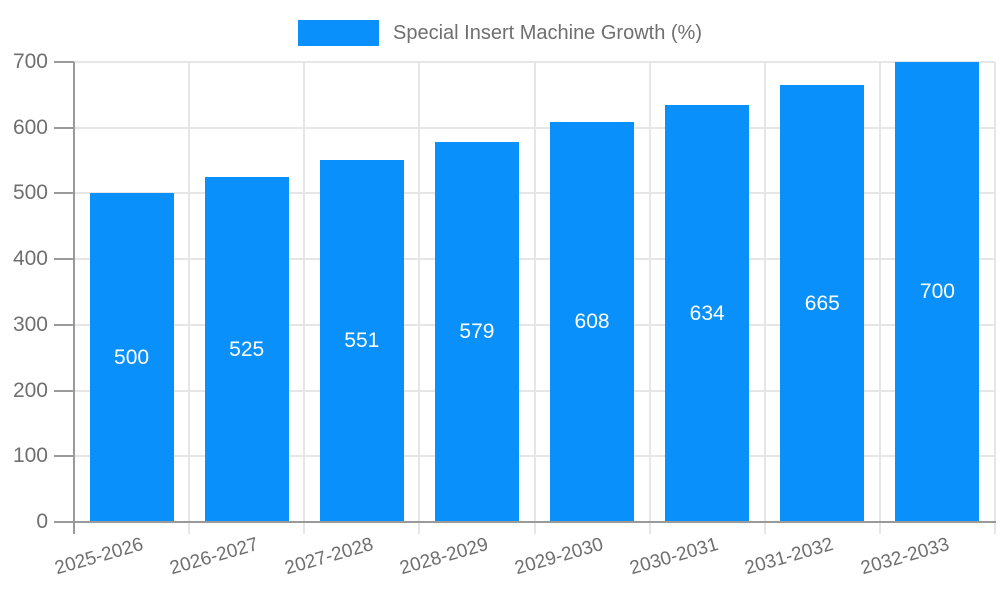 The image size is (1000, 600). What do you see at coordinates (329, 557) in the screenshot?
I see `x-axis-tick-label: 2027-2028` at bounding box center [329, 557].